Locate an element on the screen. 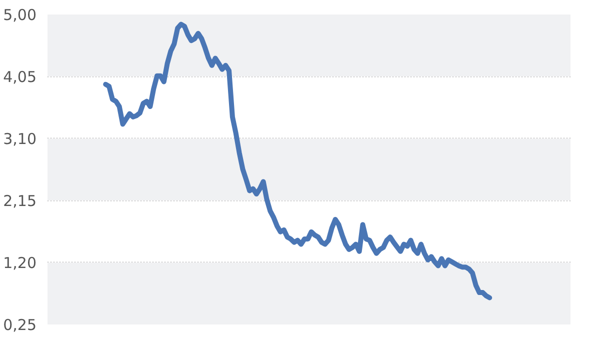  y-tick-label: 5,00 is located at coordinates (20, 15).